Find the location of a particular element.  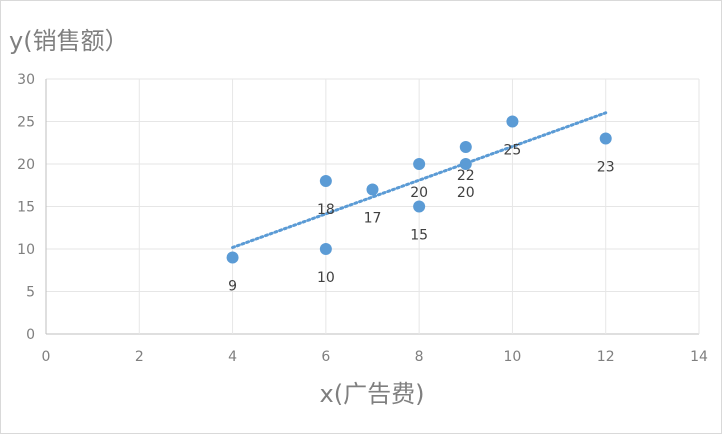

x-tick-label: 8 is located at coordinates (419, 357).